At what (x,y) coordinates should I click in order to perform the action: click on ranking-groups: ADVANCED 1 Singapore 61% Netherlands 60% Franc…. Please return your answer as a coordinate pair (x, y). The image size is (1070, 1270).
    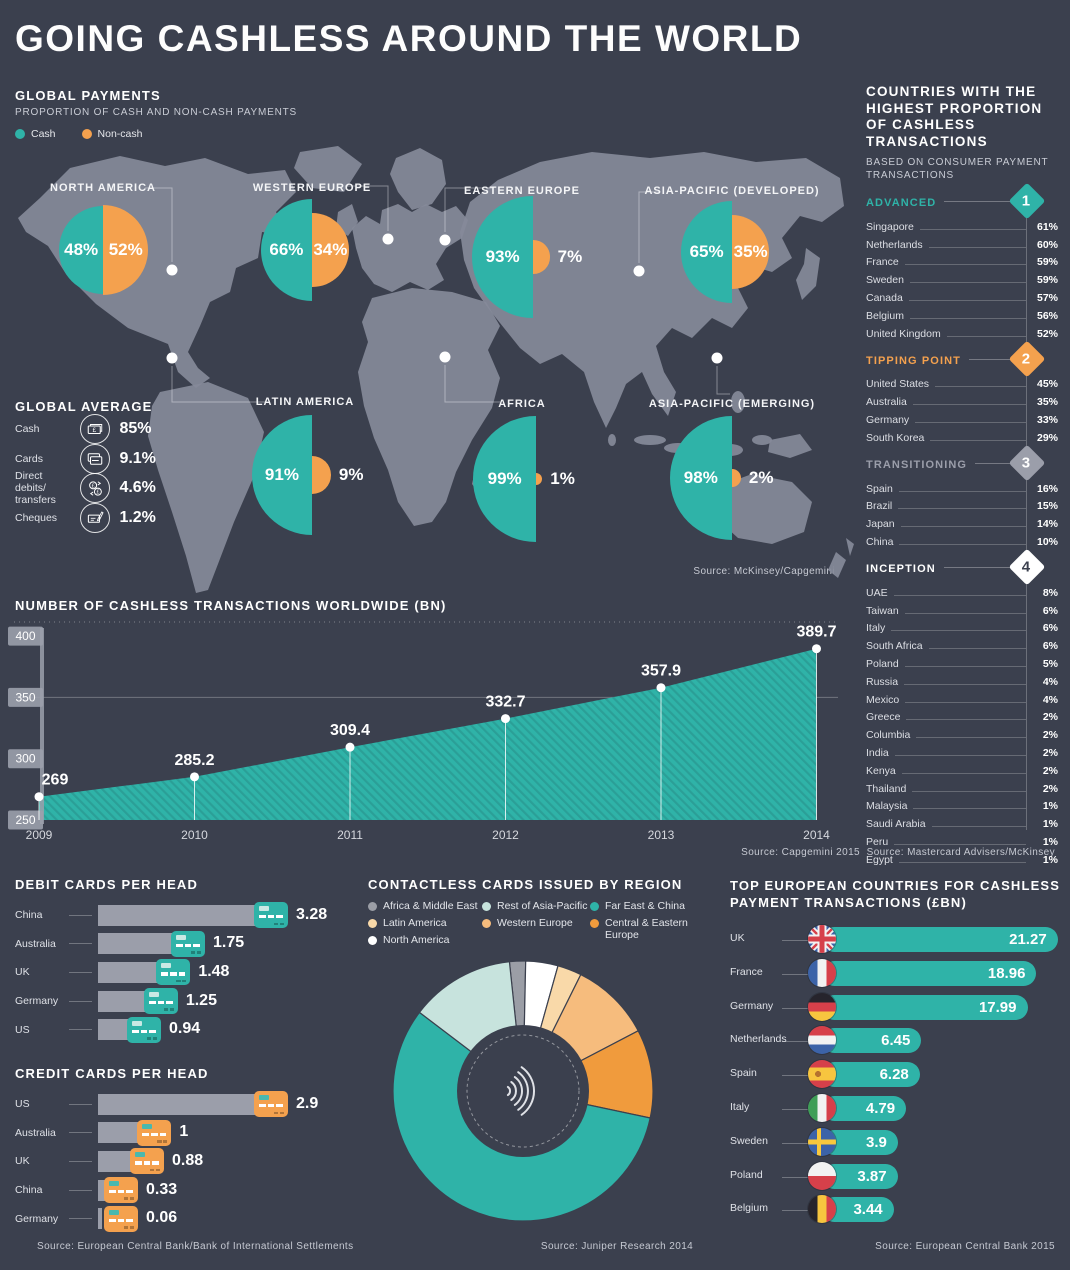
    Looking at the image, I should click on (962, 524).